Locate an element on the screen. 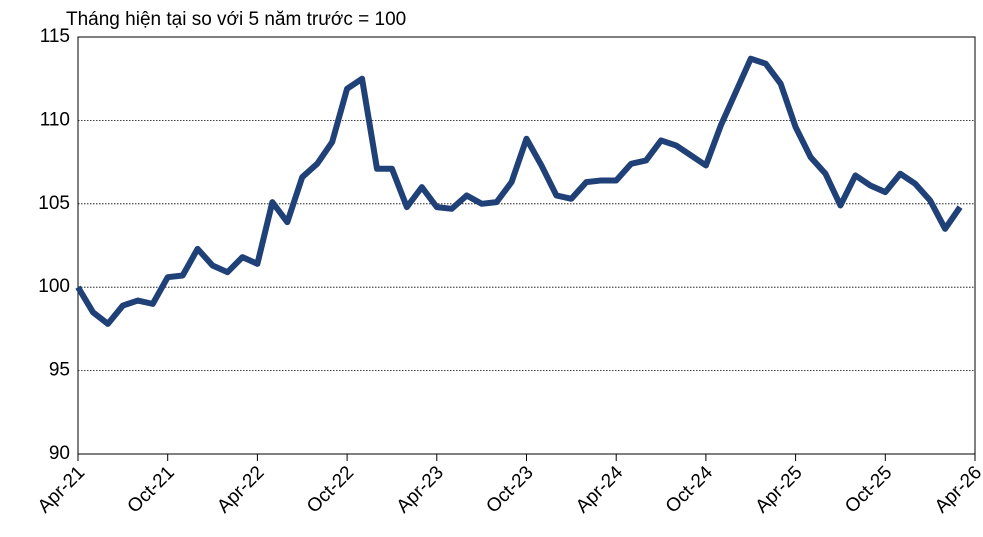  x-tick-label: Apr-22 is located at coordinates (240, 489).